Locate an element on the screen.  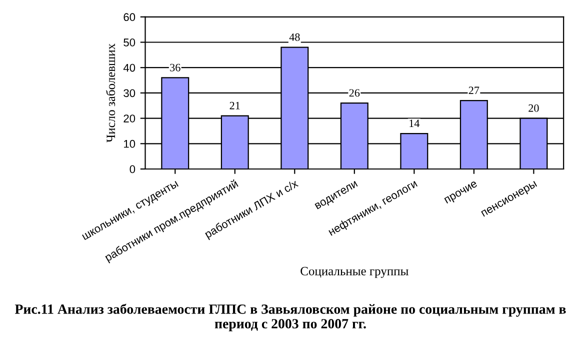
data-label: 20 is located at coordinates (533, 108).